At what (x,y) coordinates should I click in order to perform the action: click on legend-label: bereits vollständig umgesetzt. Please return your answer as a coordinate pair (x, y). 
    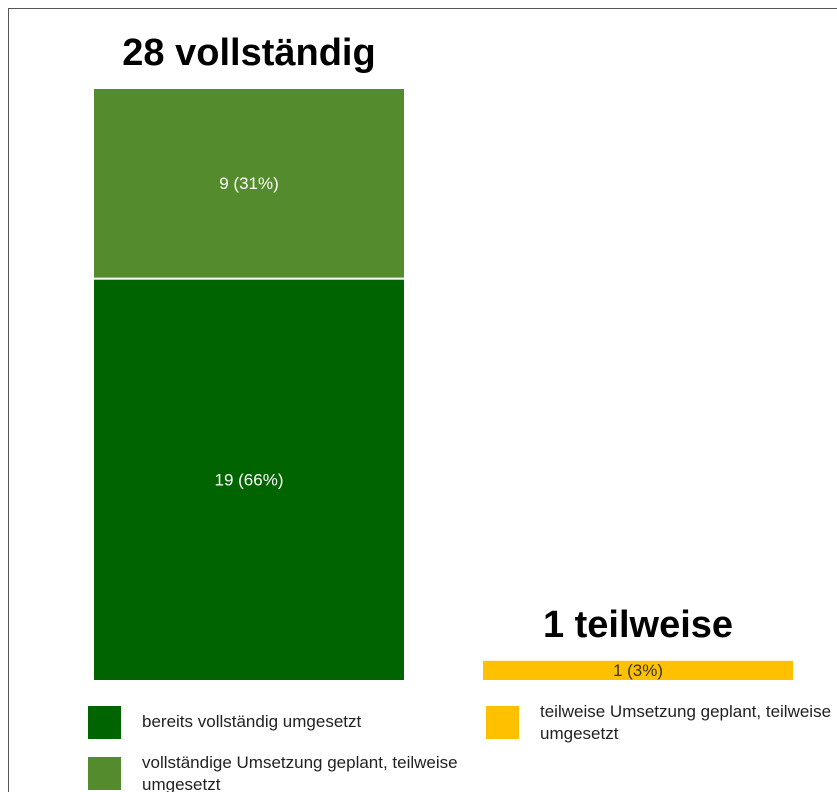
    Looking at the image, I should click on (252, 721).